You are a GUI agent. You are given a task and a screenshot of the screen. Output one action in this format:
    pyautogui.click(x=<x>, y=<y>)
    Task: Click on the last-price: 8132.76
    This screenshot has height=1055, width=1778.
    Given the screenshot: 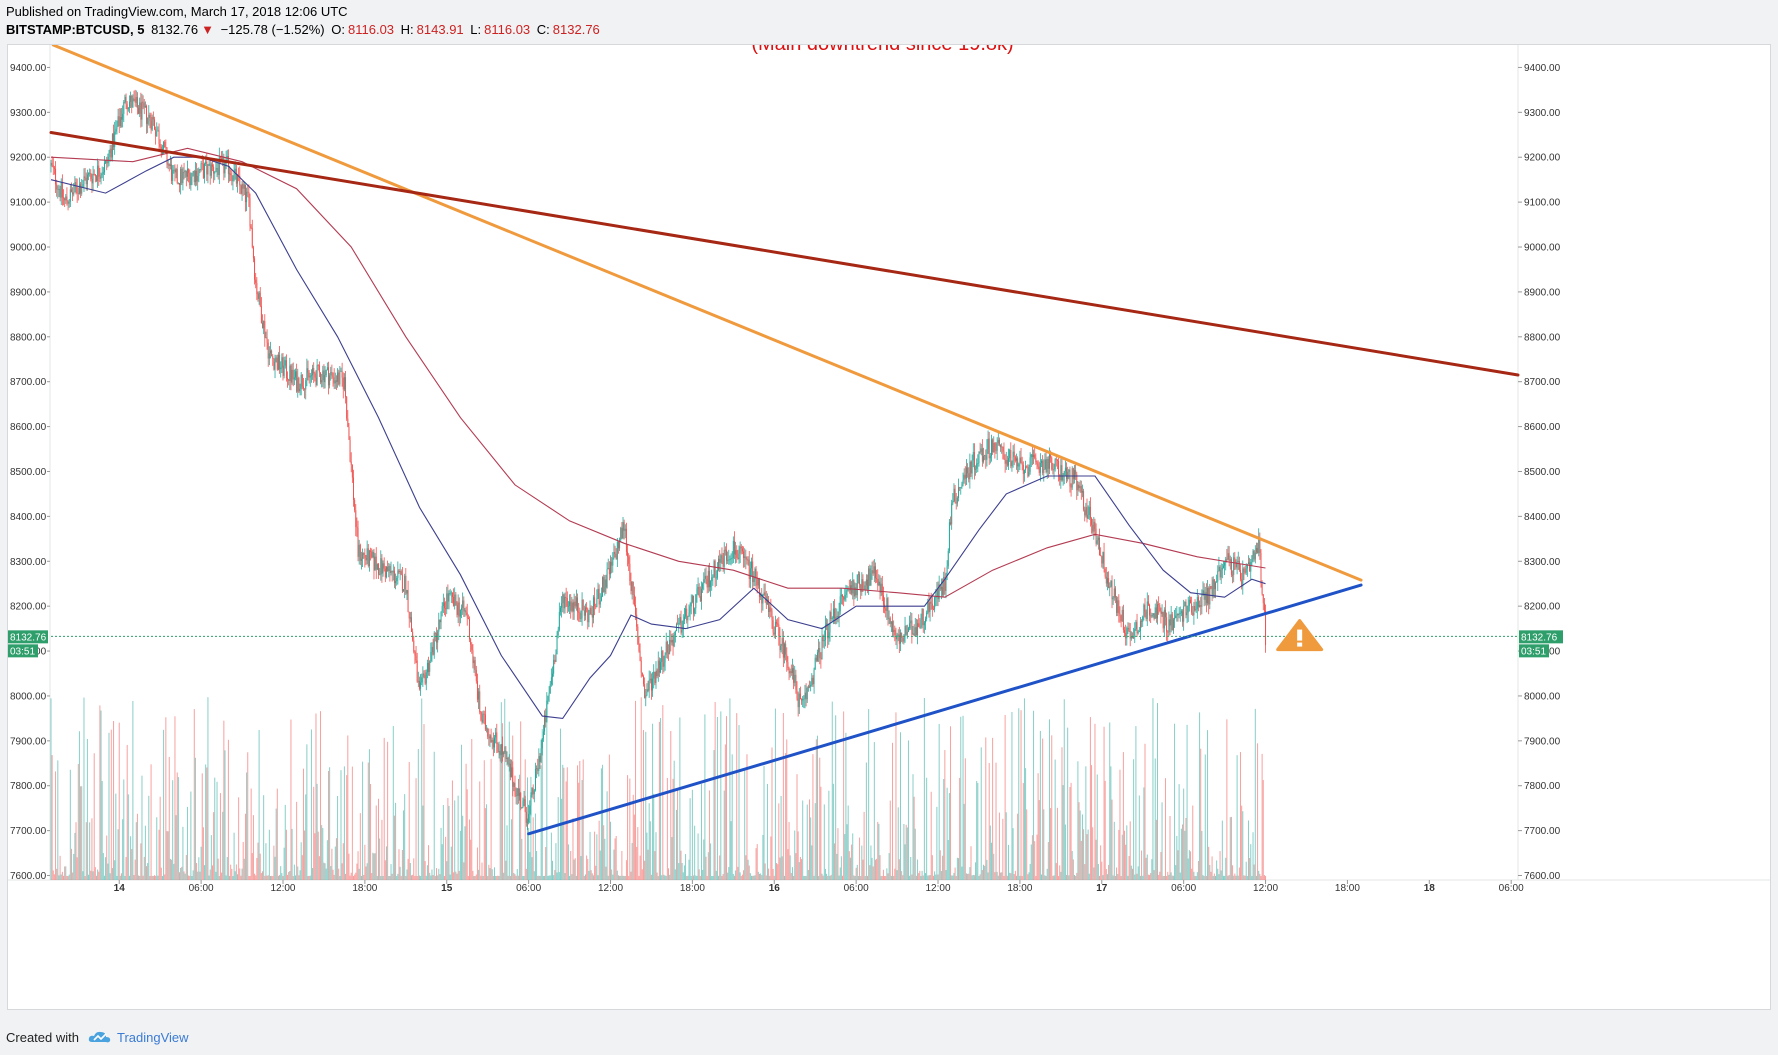 What is the action you would take?
    pyautogui.click(x=175, y=29)
    